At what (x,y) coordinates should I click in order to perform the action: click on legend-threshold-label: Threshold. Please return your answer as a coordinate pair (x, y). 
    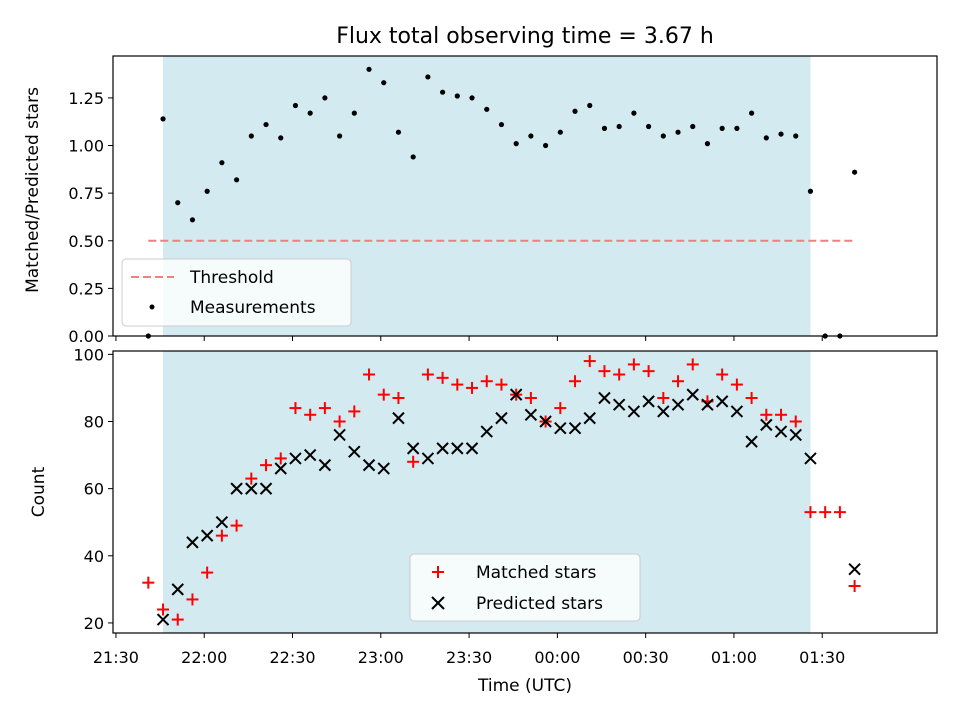
    Looking at the image, I should click on (231, 278).